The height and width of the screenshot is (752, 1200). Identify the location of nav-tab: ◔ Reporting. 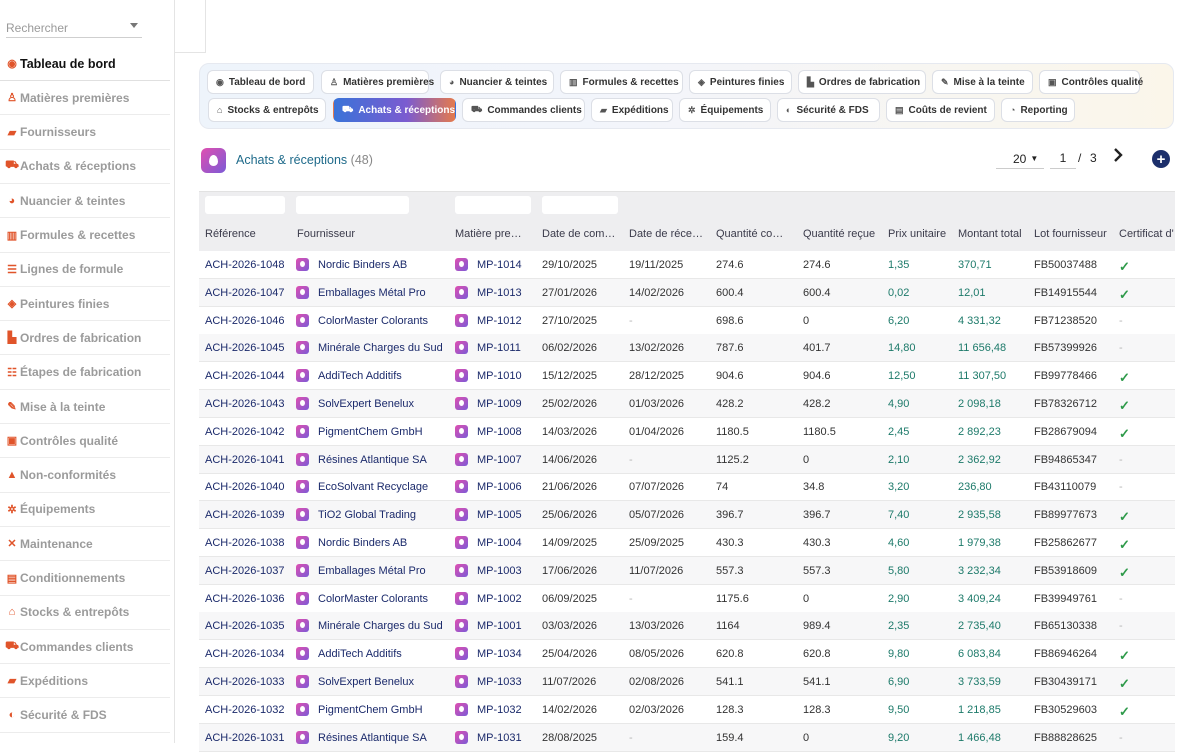
(1038, 110).